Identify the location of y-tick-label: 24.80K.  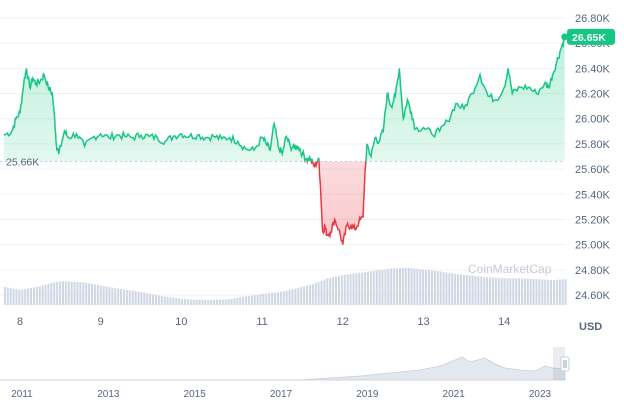
(593, 271).